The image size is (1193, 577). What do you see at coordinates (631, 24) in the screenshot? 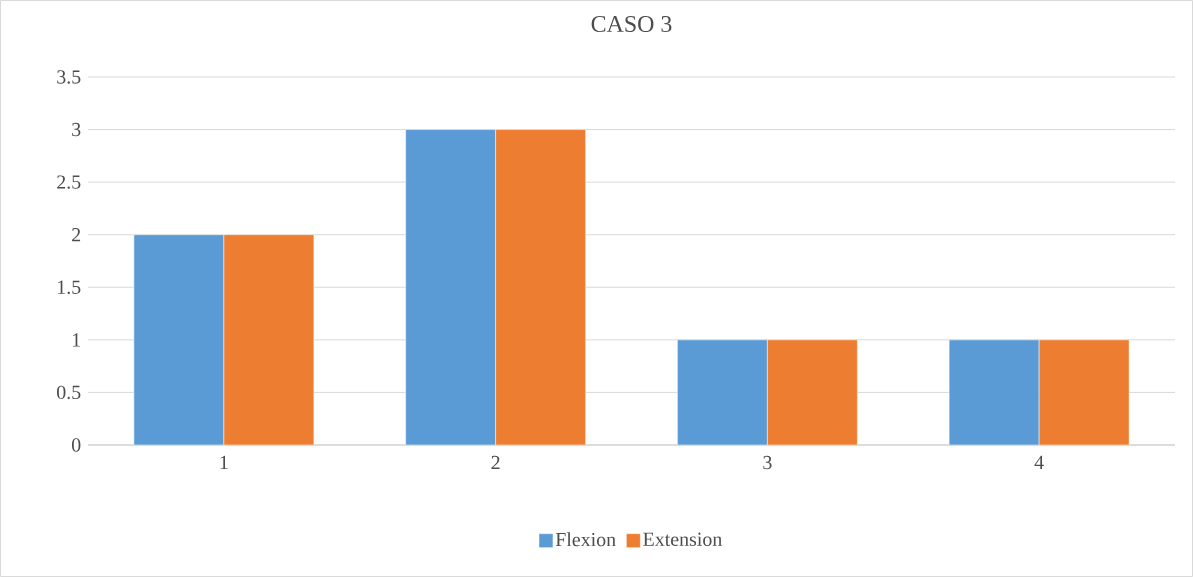
I see `chart-title: CASO 3` at bounding box center [631, 24].